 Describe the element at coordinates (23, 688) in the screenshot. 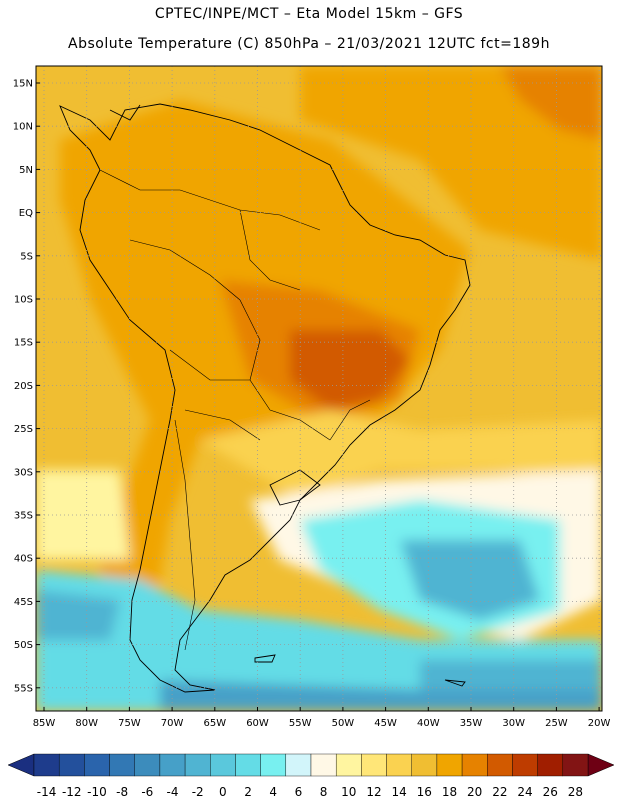

I see `latitude-label: 55S` at that location.